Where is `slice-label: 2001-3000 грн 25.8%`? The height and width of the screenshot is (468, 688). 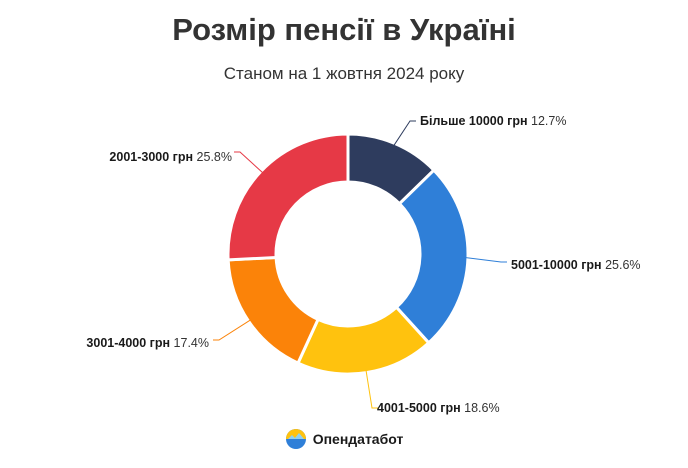 slice-label: 2001-3000 грн 25.8% is located at coordinates (170, 157).